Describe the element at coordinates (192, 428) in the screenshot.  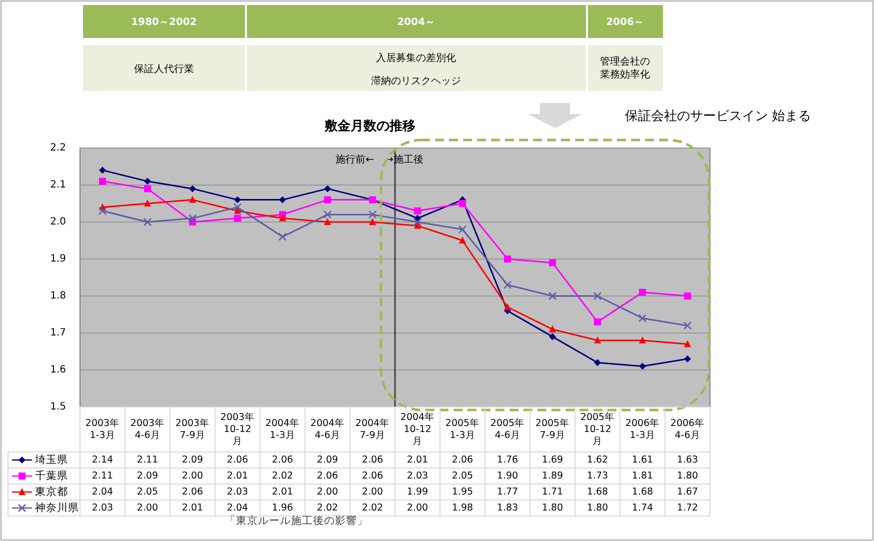
I see `x-tick-label: 2003年 7-9月` at that location.